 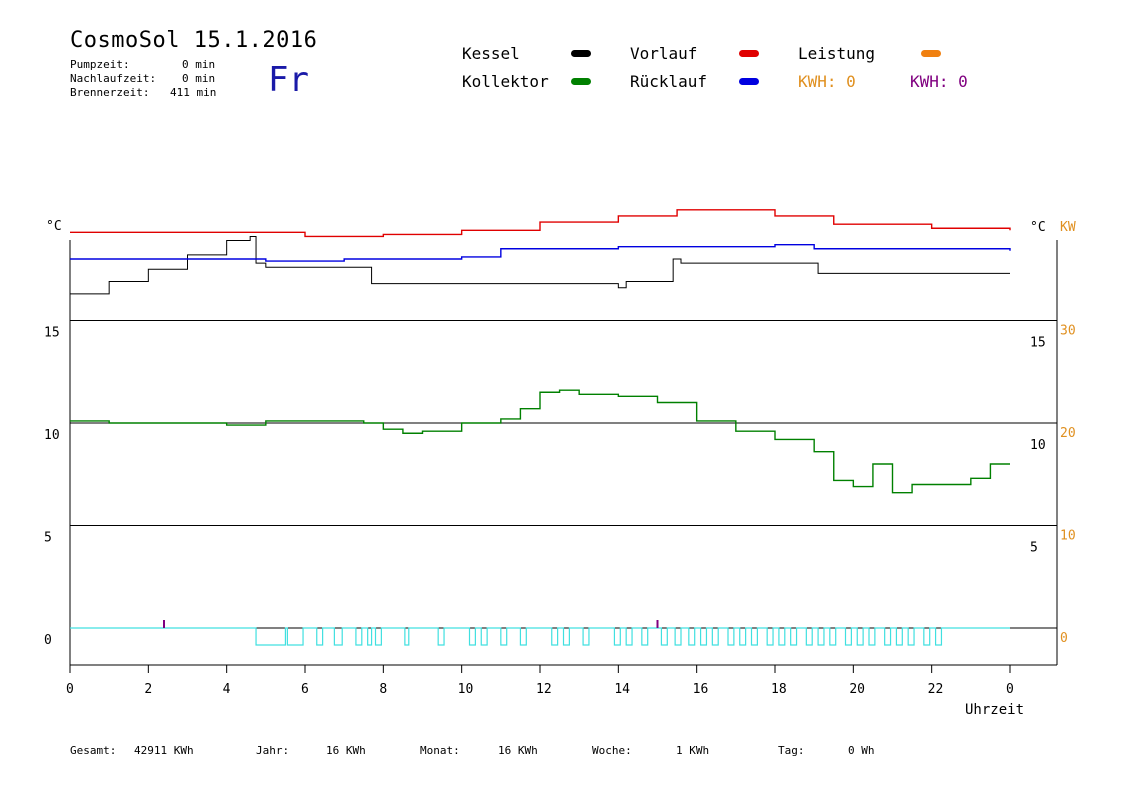 I want to click on footer-woche-value: 1 KWh, so click(x=693, y=750).